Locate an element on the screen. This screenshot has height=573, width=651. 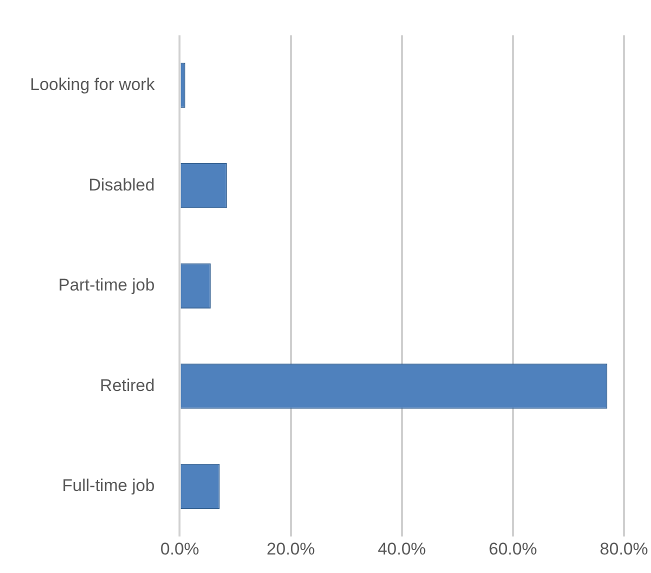
x-tick-label: 40.0% is located at coordinates (402, 548).